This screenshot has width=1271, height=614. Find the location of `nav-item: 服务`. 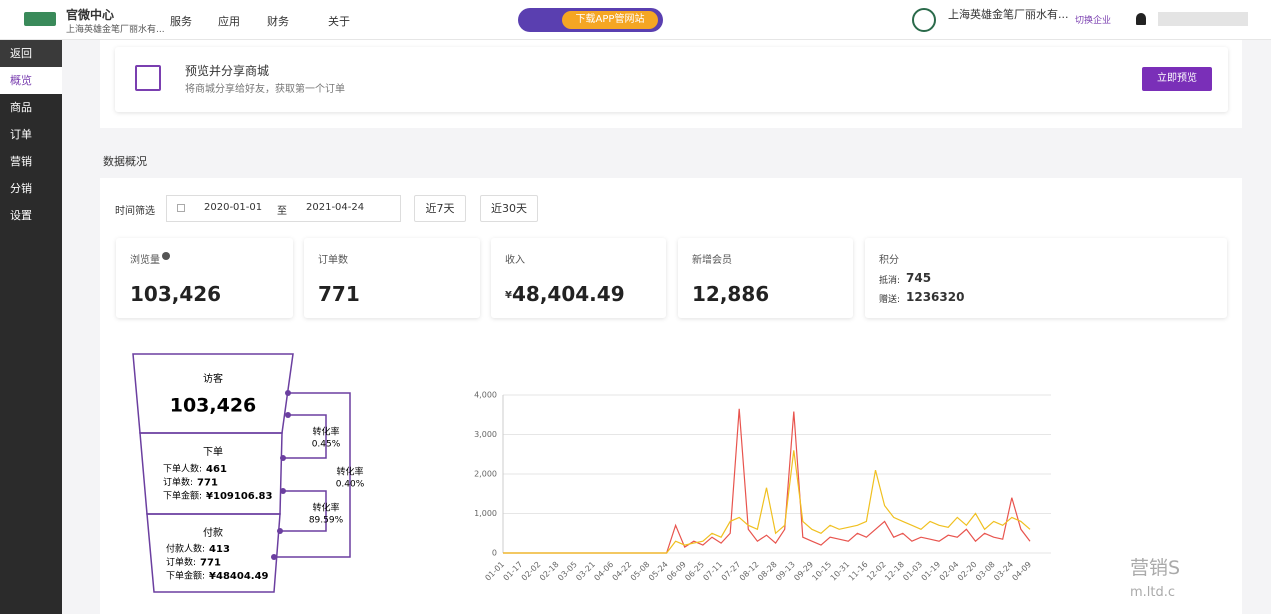

nav-item: 服务 is located at coordinates (181, 21).